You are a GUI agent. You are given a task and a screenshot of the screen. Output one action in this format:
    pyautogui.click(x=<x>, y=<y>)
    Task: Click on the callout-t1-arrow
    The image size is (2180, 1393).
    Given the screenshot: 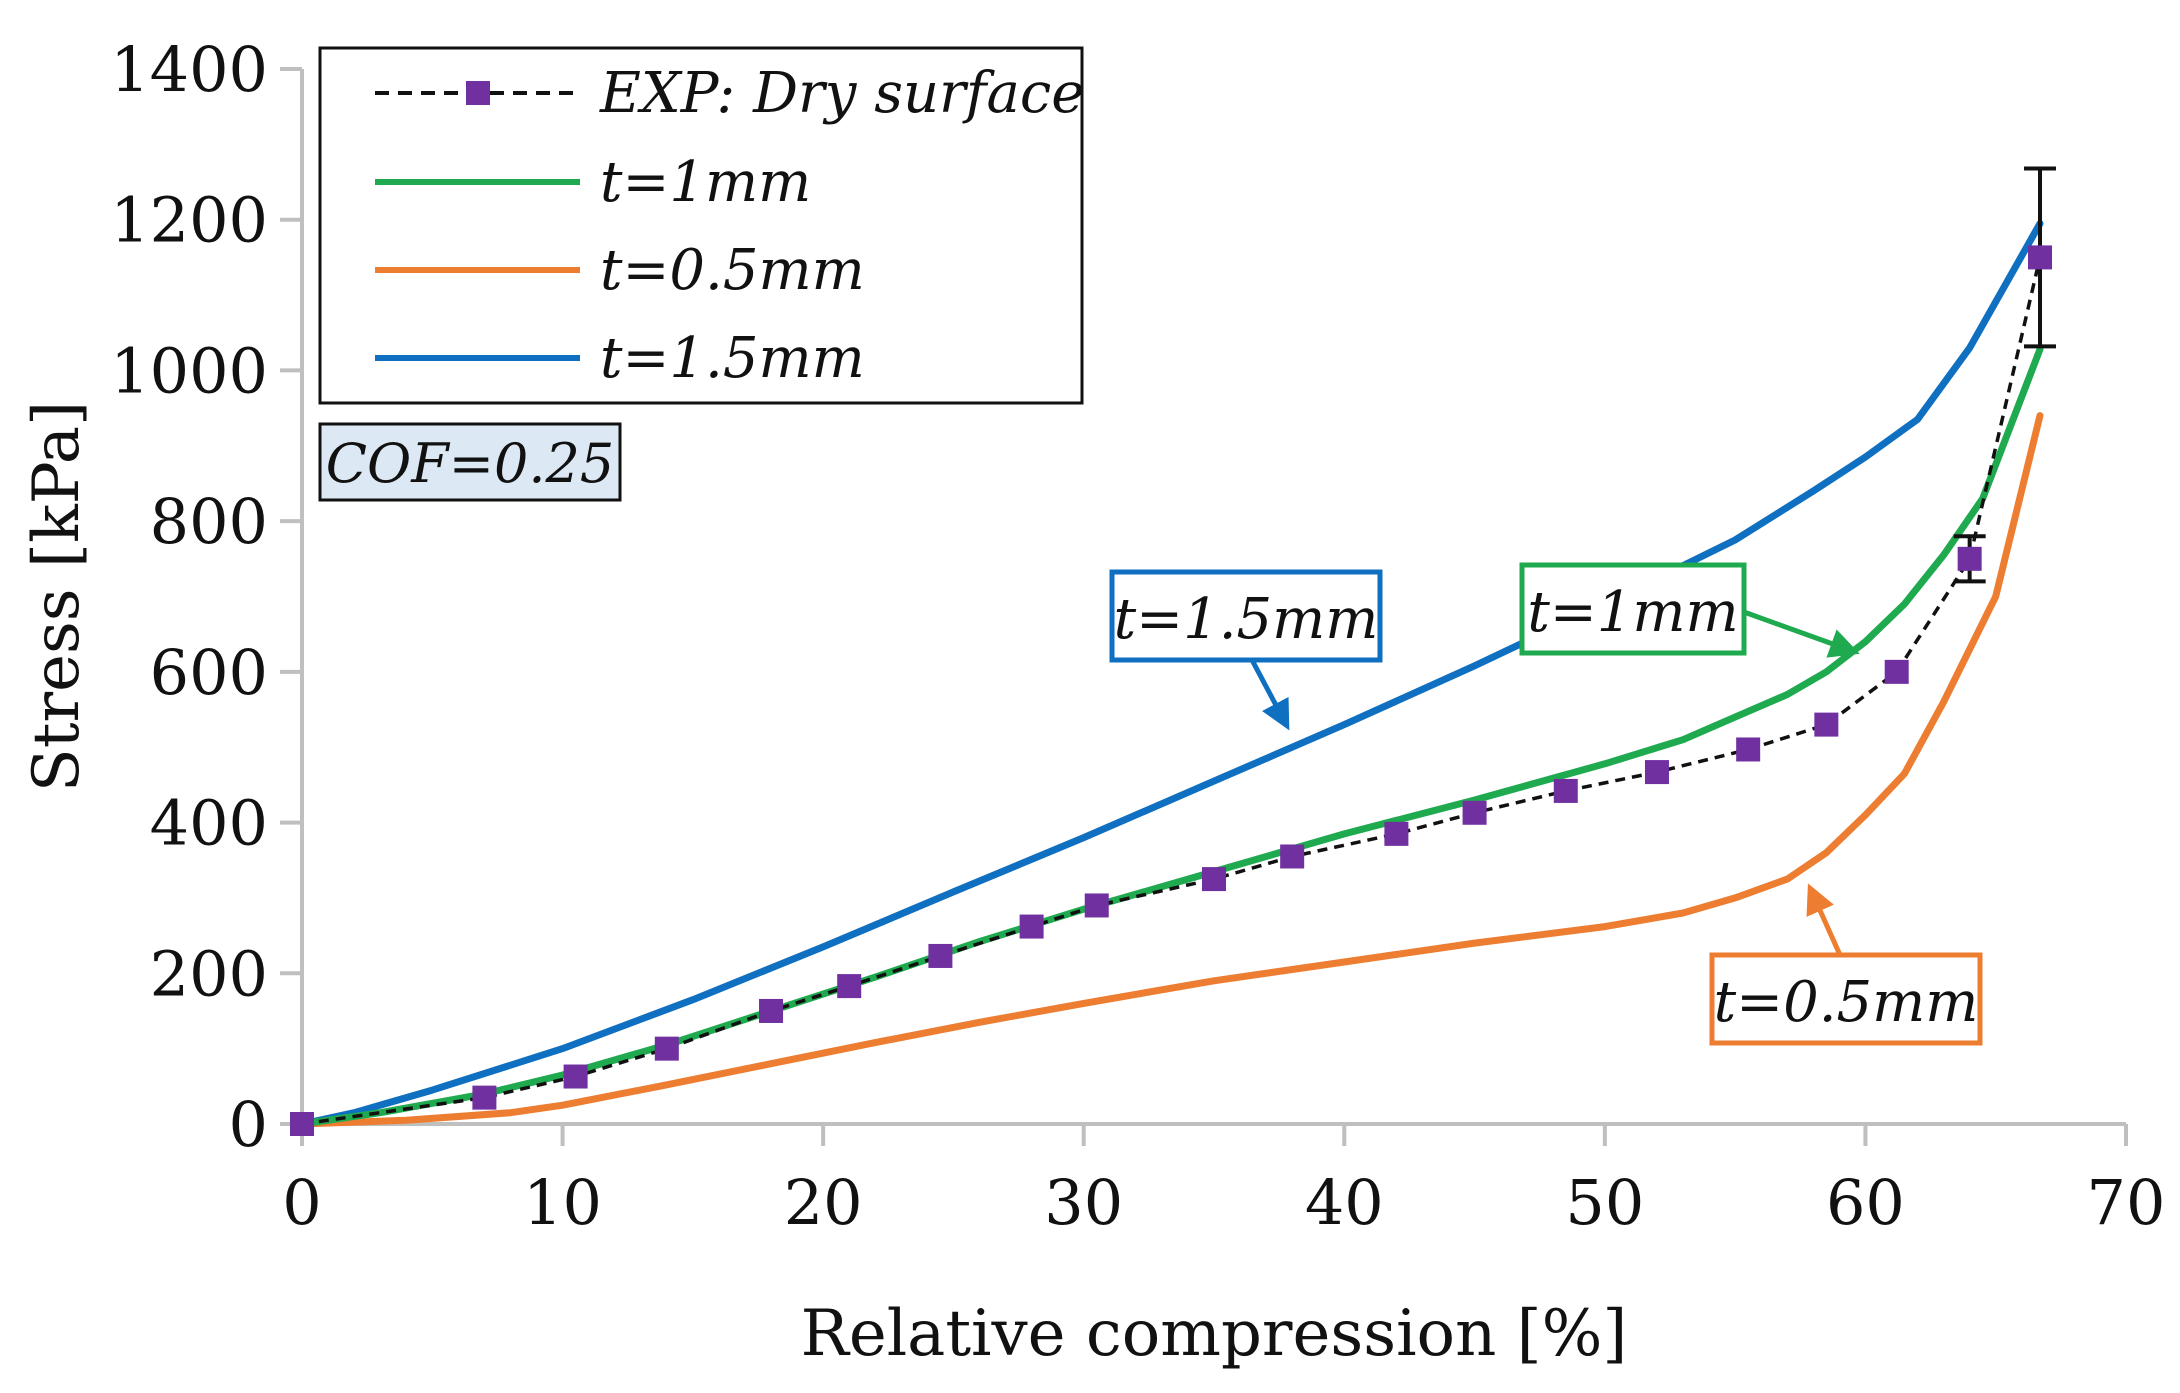 What is the action you would take?
    pyautogui.click(x=1801, y=633)
    